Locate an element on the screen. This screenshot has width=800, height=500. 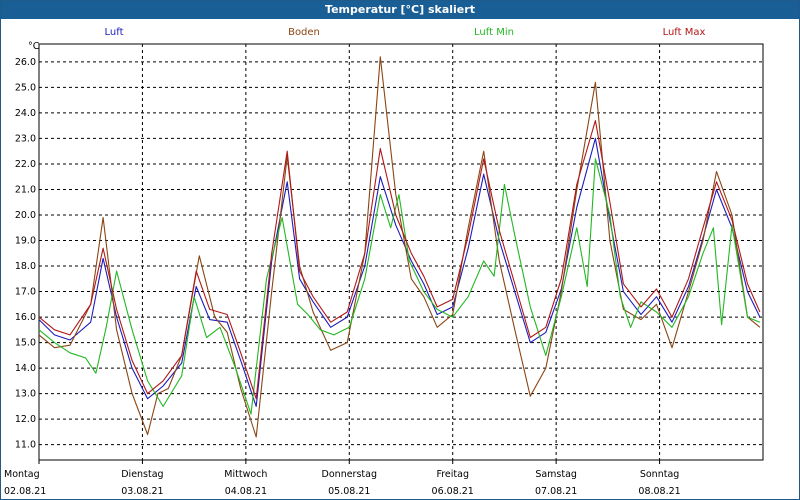
legend-entry: Luft Max is located at coordinates (684, 32).